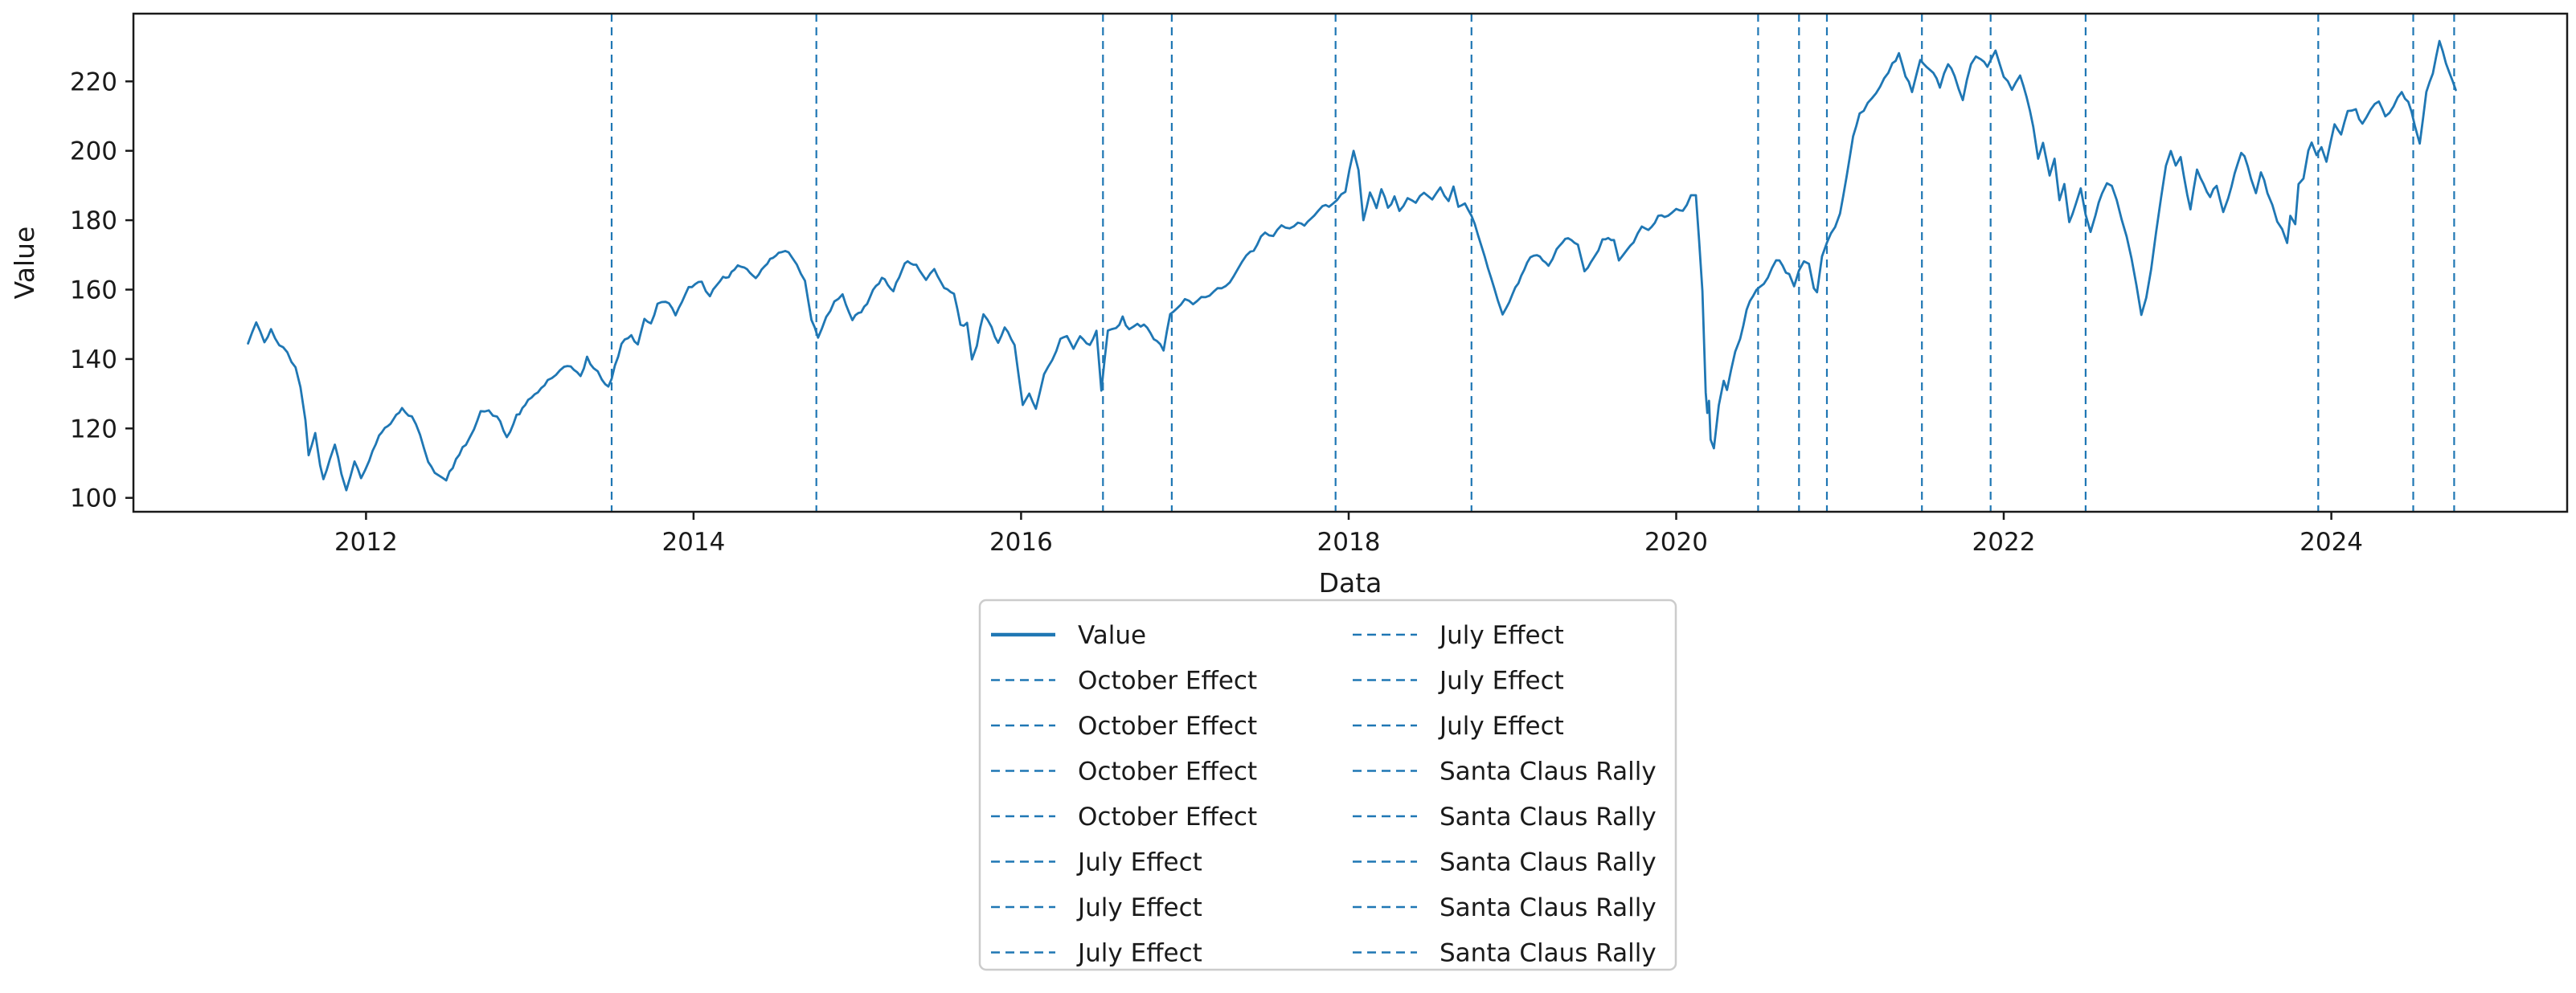  What do you see at coordinates (93, 220) in the screenshot?
I see `y-tick-label: 180` at bounding box center [93, 220].